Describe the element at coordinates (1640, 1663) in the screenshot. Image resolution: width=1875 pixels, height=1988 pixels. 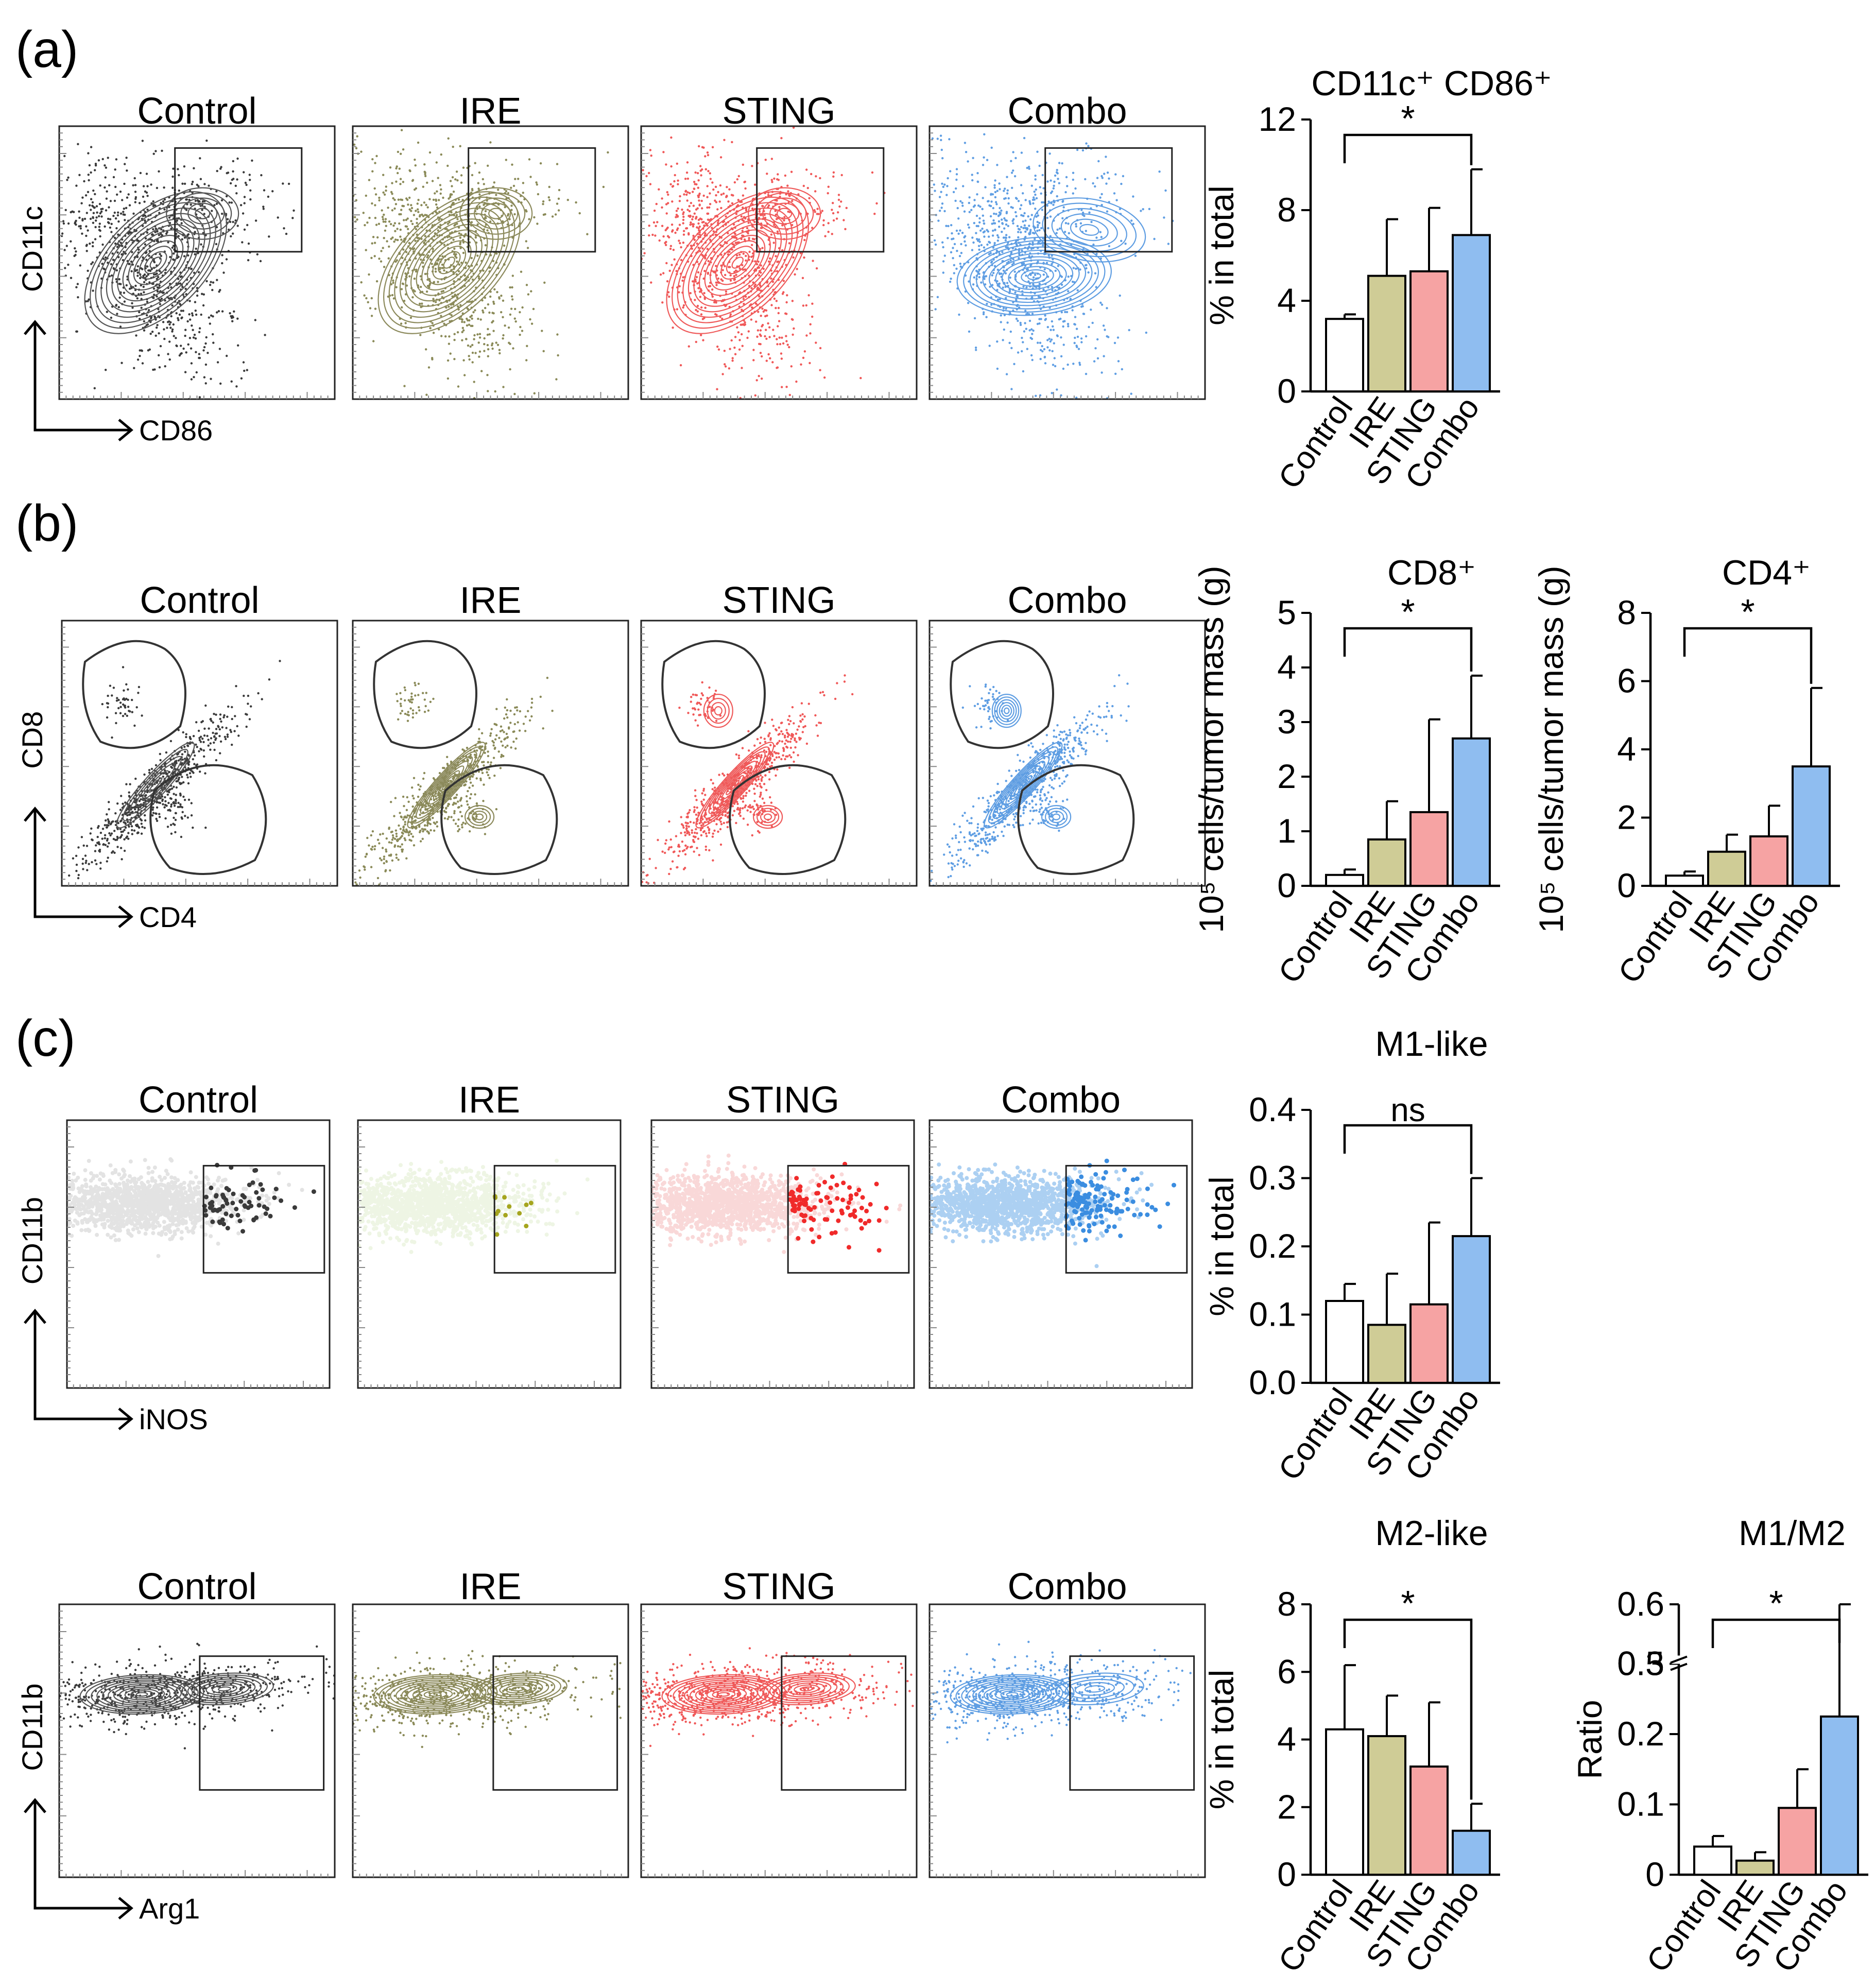
I see `y-tick-label: 0.3` at that location.